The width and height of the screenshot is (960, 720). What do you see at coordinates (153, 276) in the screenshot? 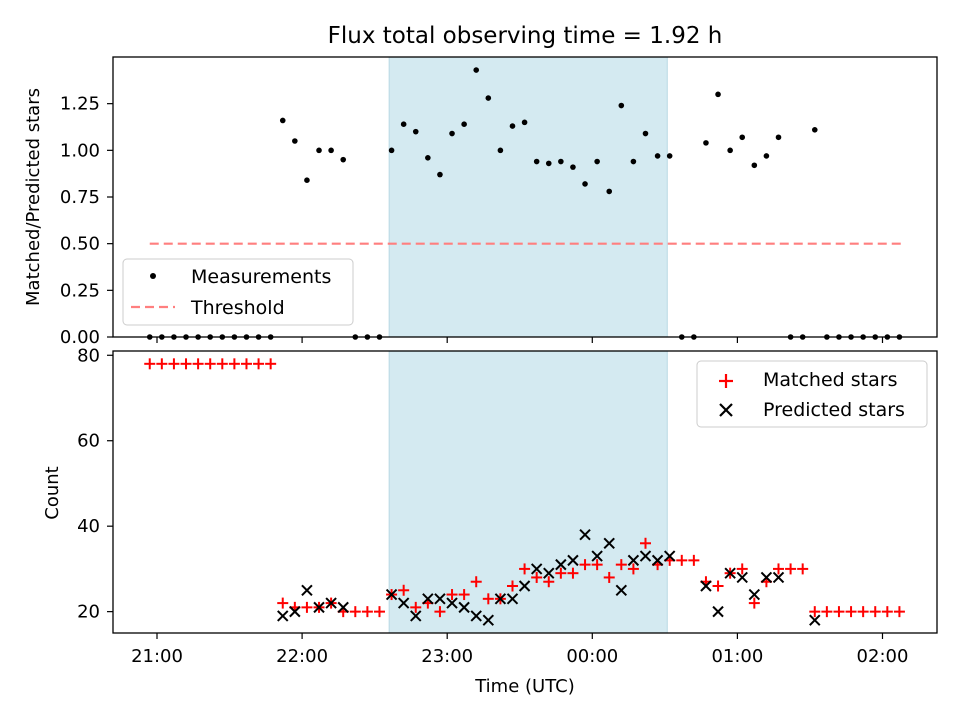
I see `legend-measurements-marker` at bounding box center [153, 276].